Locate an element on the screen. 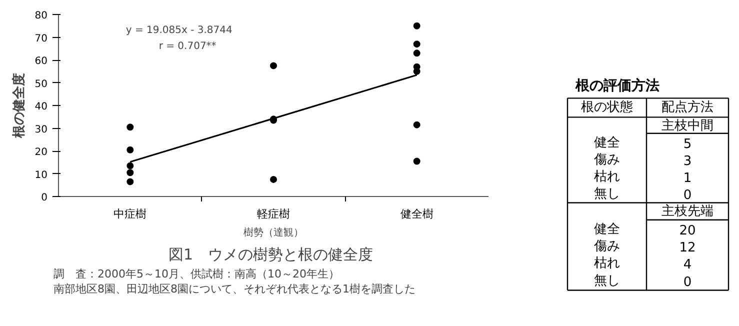 The height and width of the screenshot is (326, 739). x-tick-label: 軽症樹 is located at coordinates (273, 214).